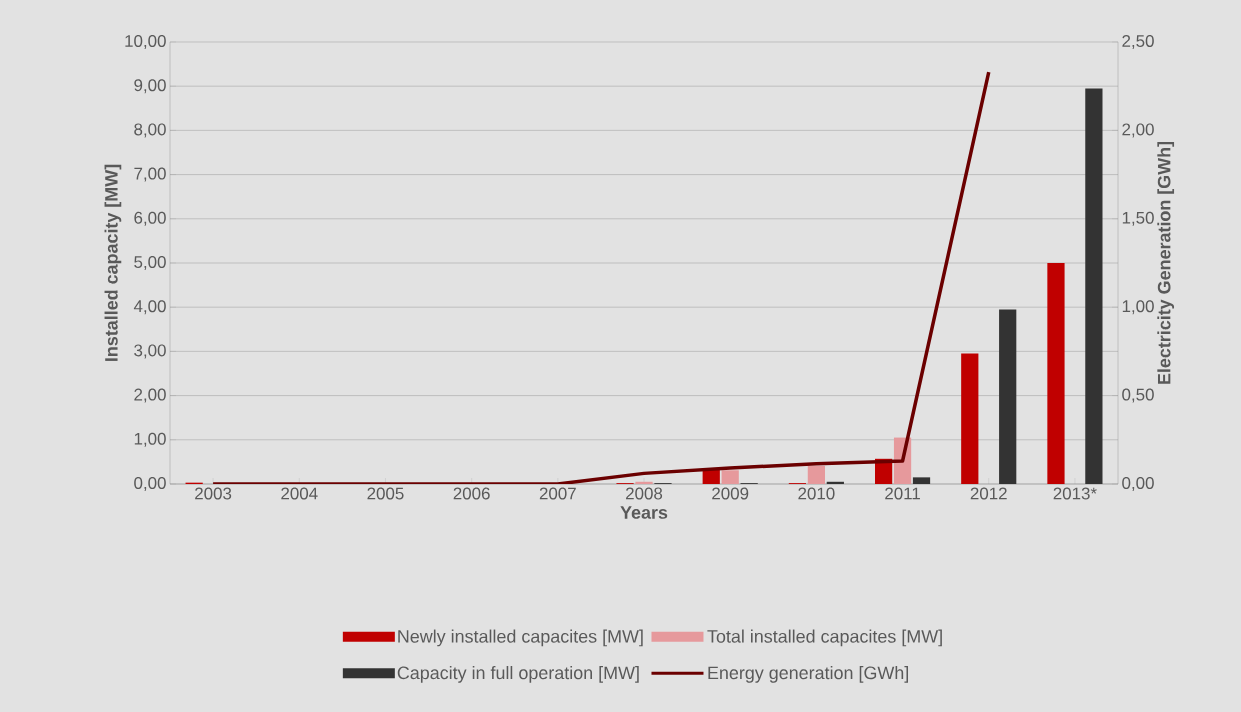 The width and height of the screenshot is (1241, 712). I want to click on y2-tick-label: 2,50, so click(1138, 41).